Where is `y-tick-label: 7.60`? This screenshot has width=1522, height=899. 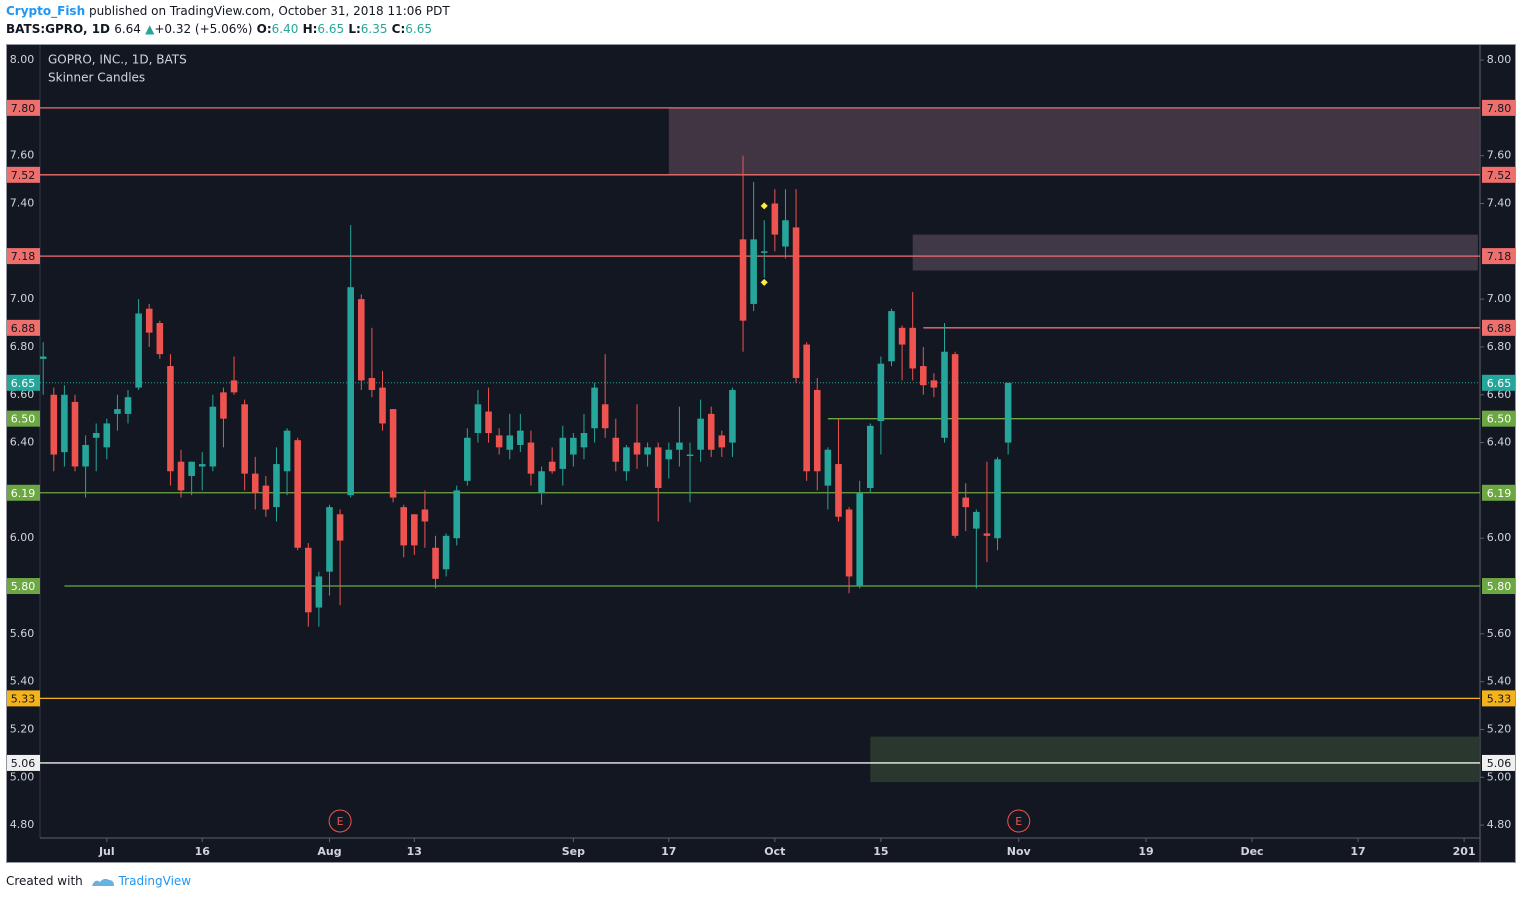
y-tick-label: 7.60 is located at coordinates (22, 155).